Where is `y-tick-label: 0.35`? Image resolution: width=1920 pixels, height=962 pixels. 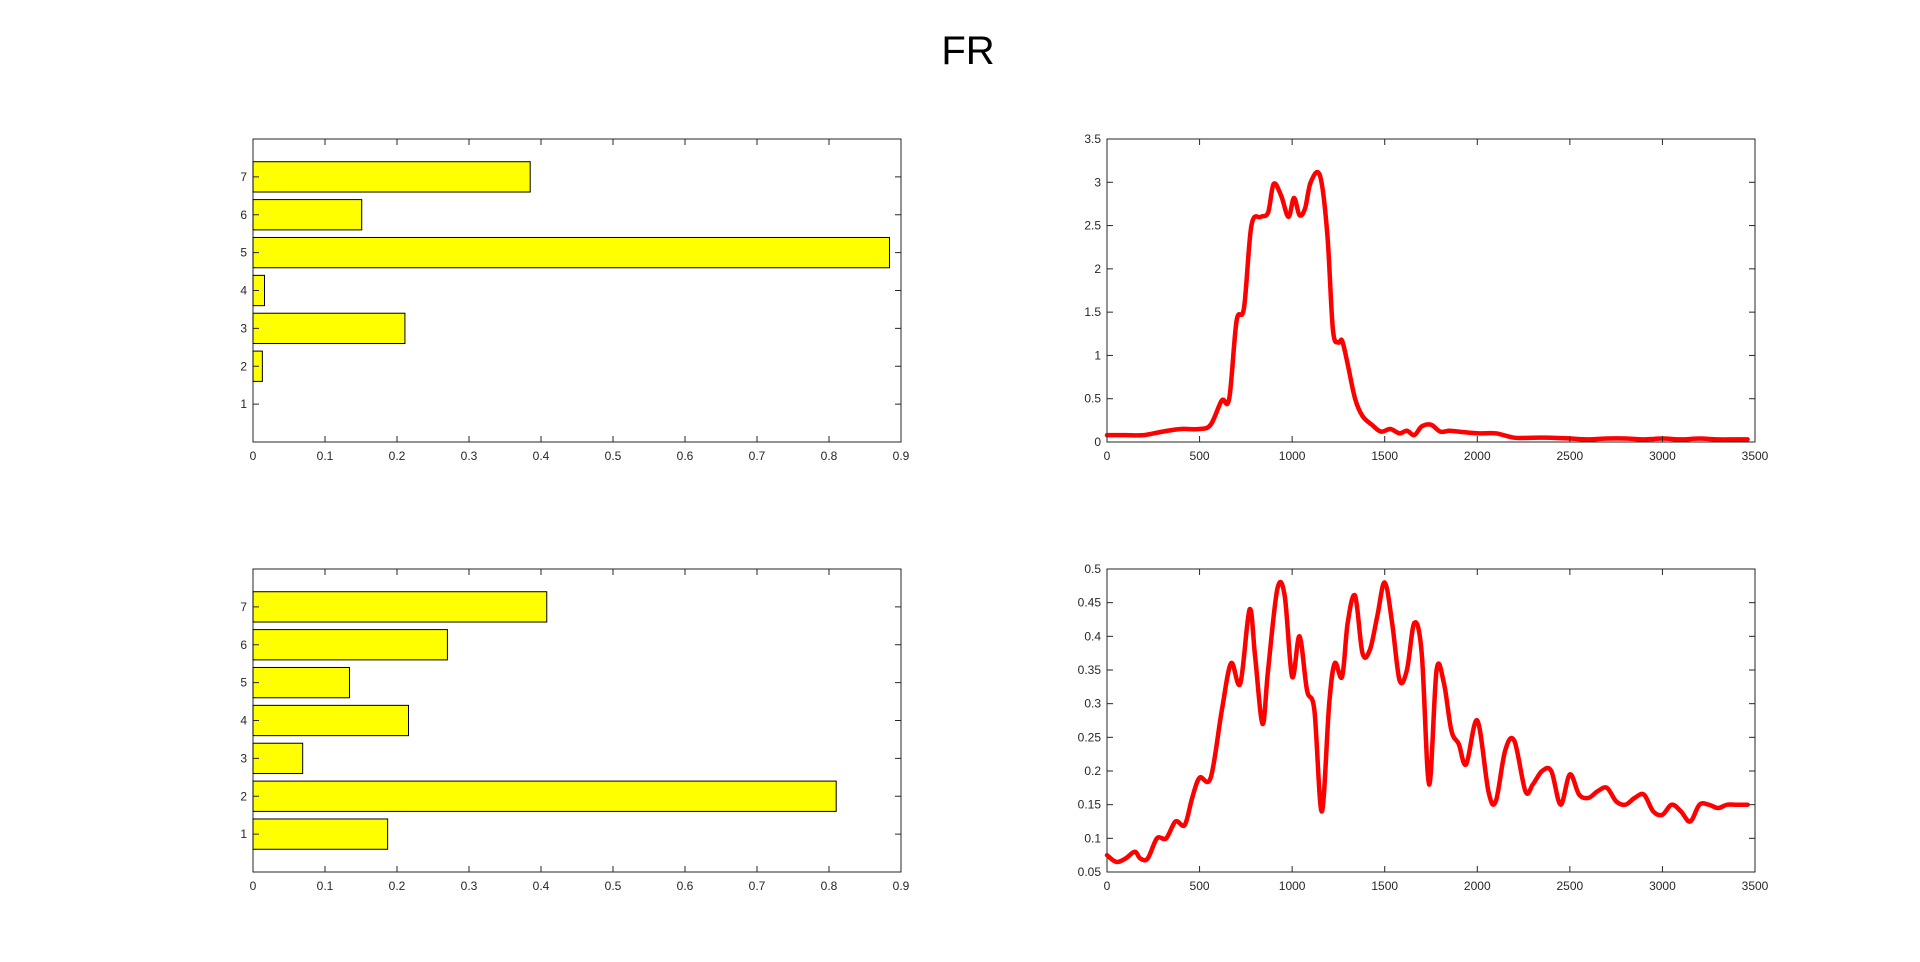
y-tick-label: 0.35 is located at coordinates (1090, 670).